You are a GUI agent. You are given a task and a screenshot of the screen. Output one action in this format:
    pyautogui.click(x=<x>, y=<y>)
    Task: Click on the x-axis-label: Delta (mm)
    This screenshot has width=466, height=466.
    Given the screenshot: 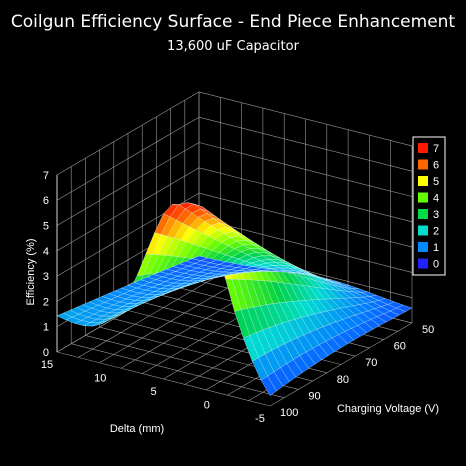 What is the action you would take?
    pyautogui.click(x=137, y=429)
    